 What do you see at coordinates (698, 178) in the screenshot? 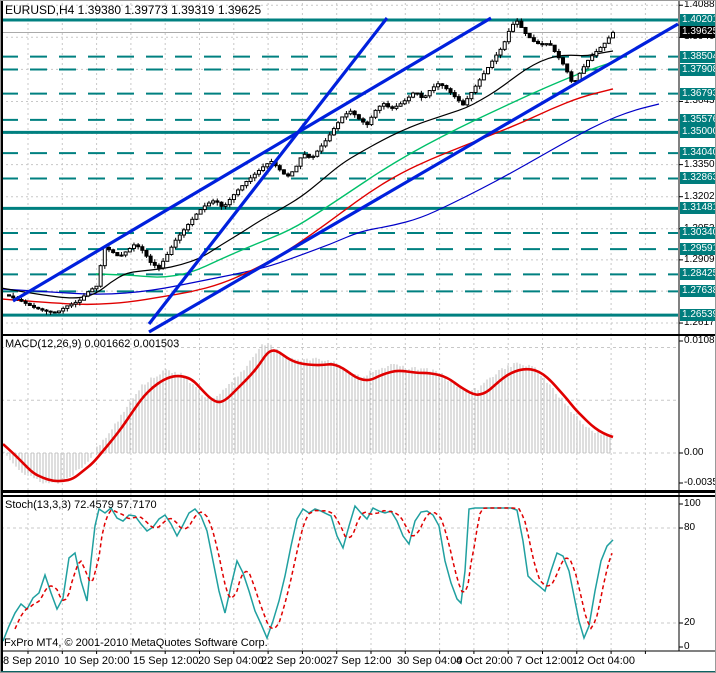
I see `price-level-badge: 1.32863` at bounding box center [698, 178].